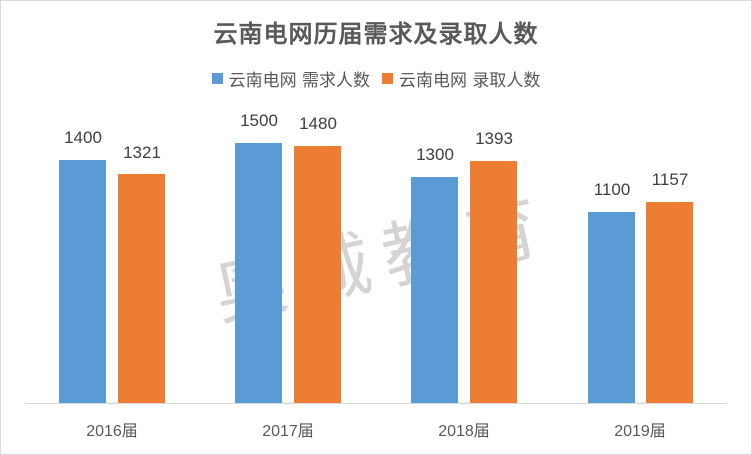  What do you see at coordinates (258, 273) in the screenshot?
I see `bar-demand-2017` at bounding box center [258, 273].